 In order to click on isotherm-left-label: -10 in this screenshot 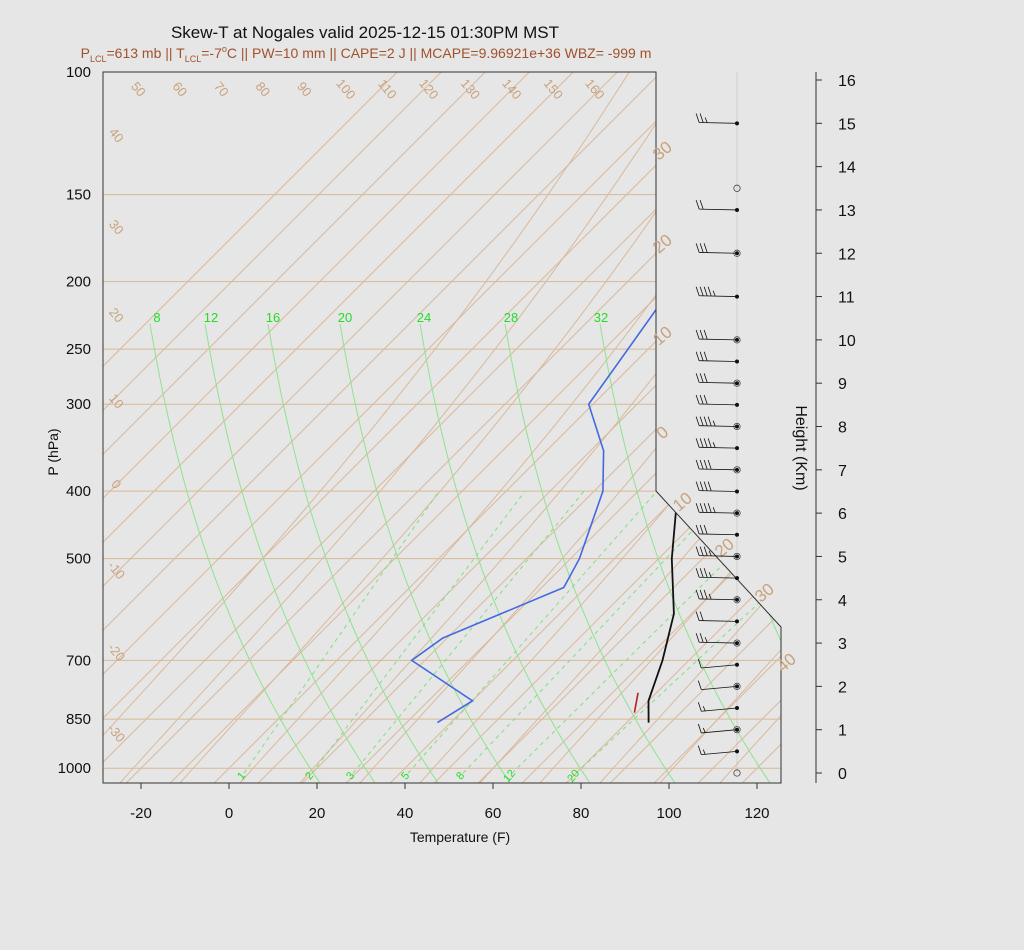, I will do `click(117, 570)`.